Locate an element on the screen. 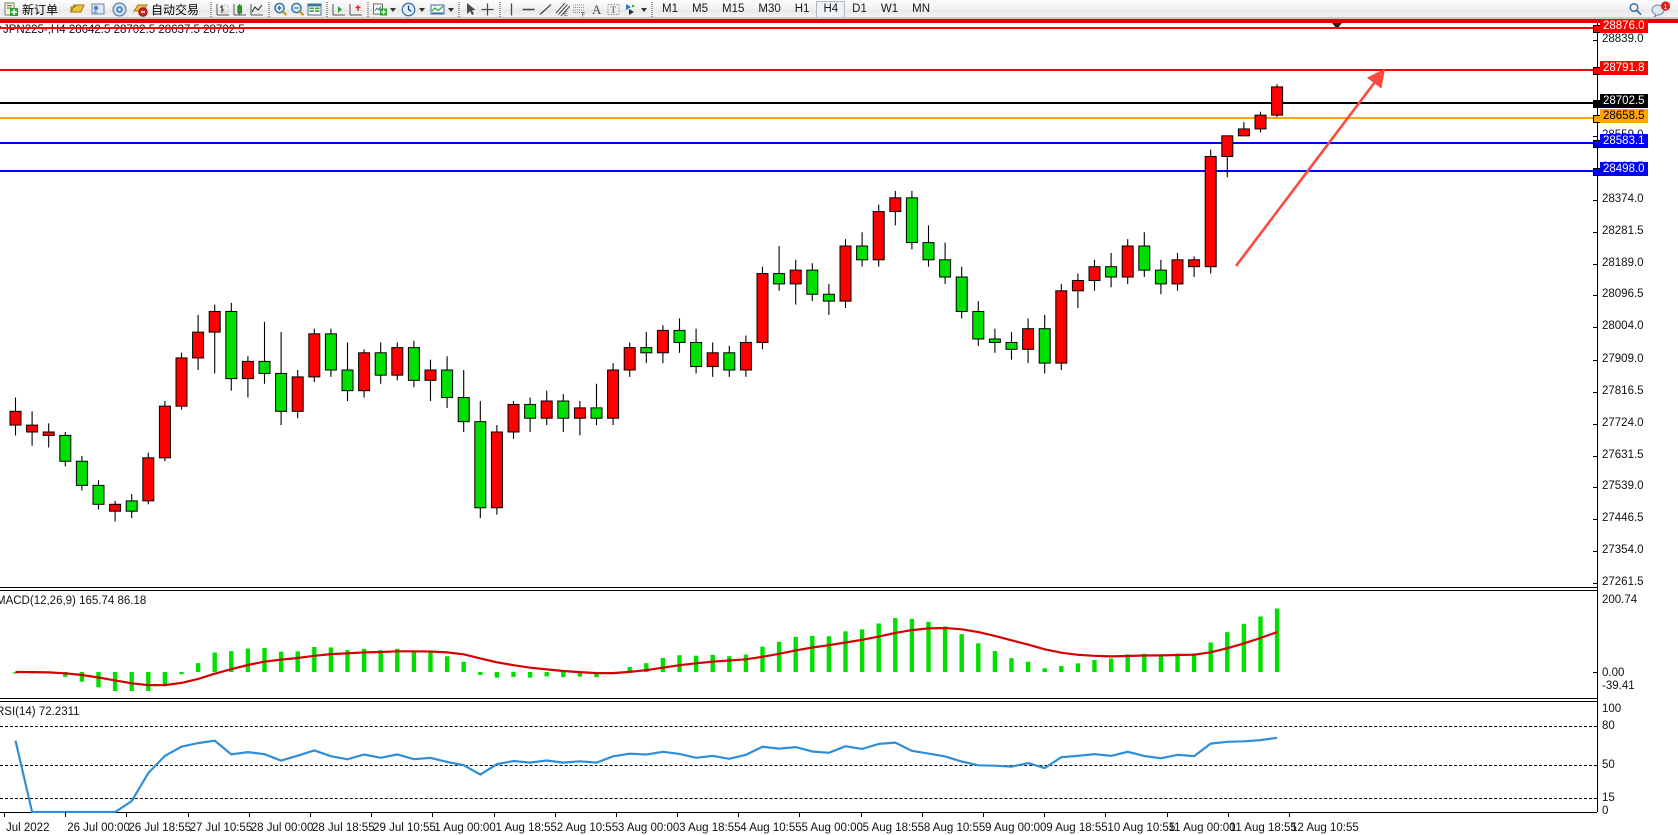  new-order-button: 新订单 is located at coordinates (30, 9).